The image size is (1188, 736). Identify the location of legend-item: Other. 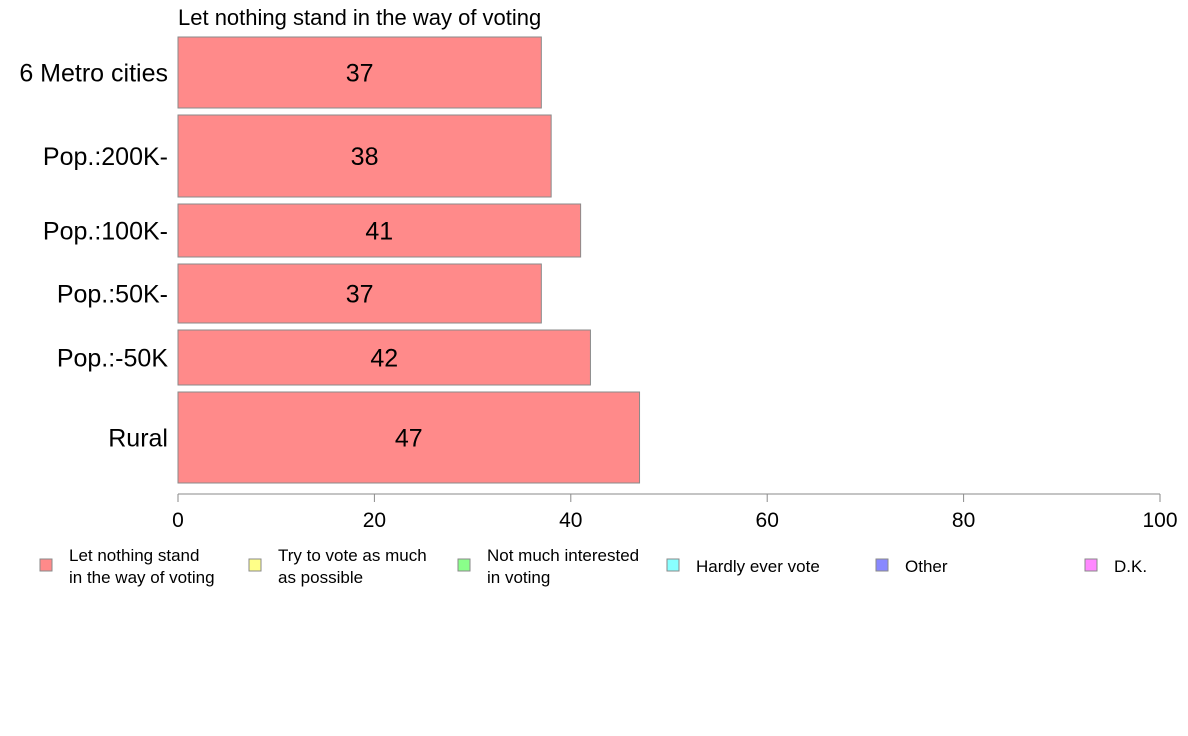
(911, 566).